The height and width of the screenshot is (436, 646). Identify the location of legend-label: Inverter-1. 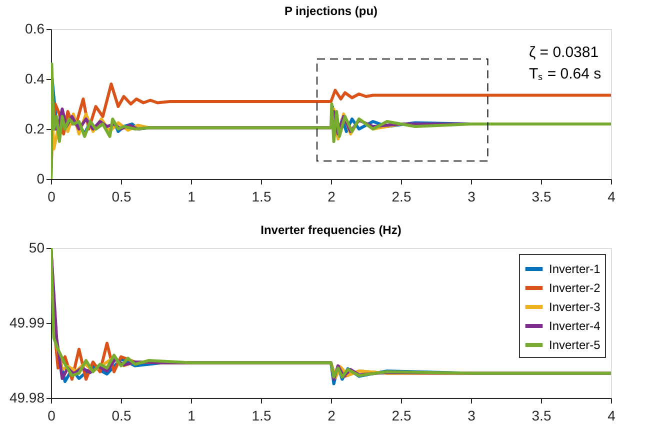
(575, 269).